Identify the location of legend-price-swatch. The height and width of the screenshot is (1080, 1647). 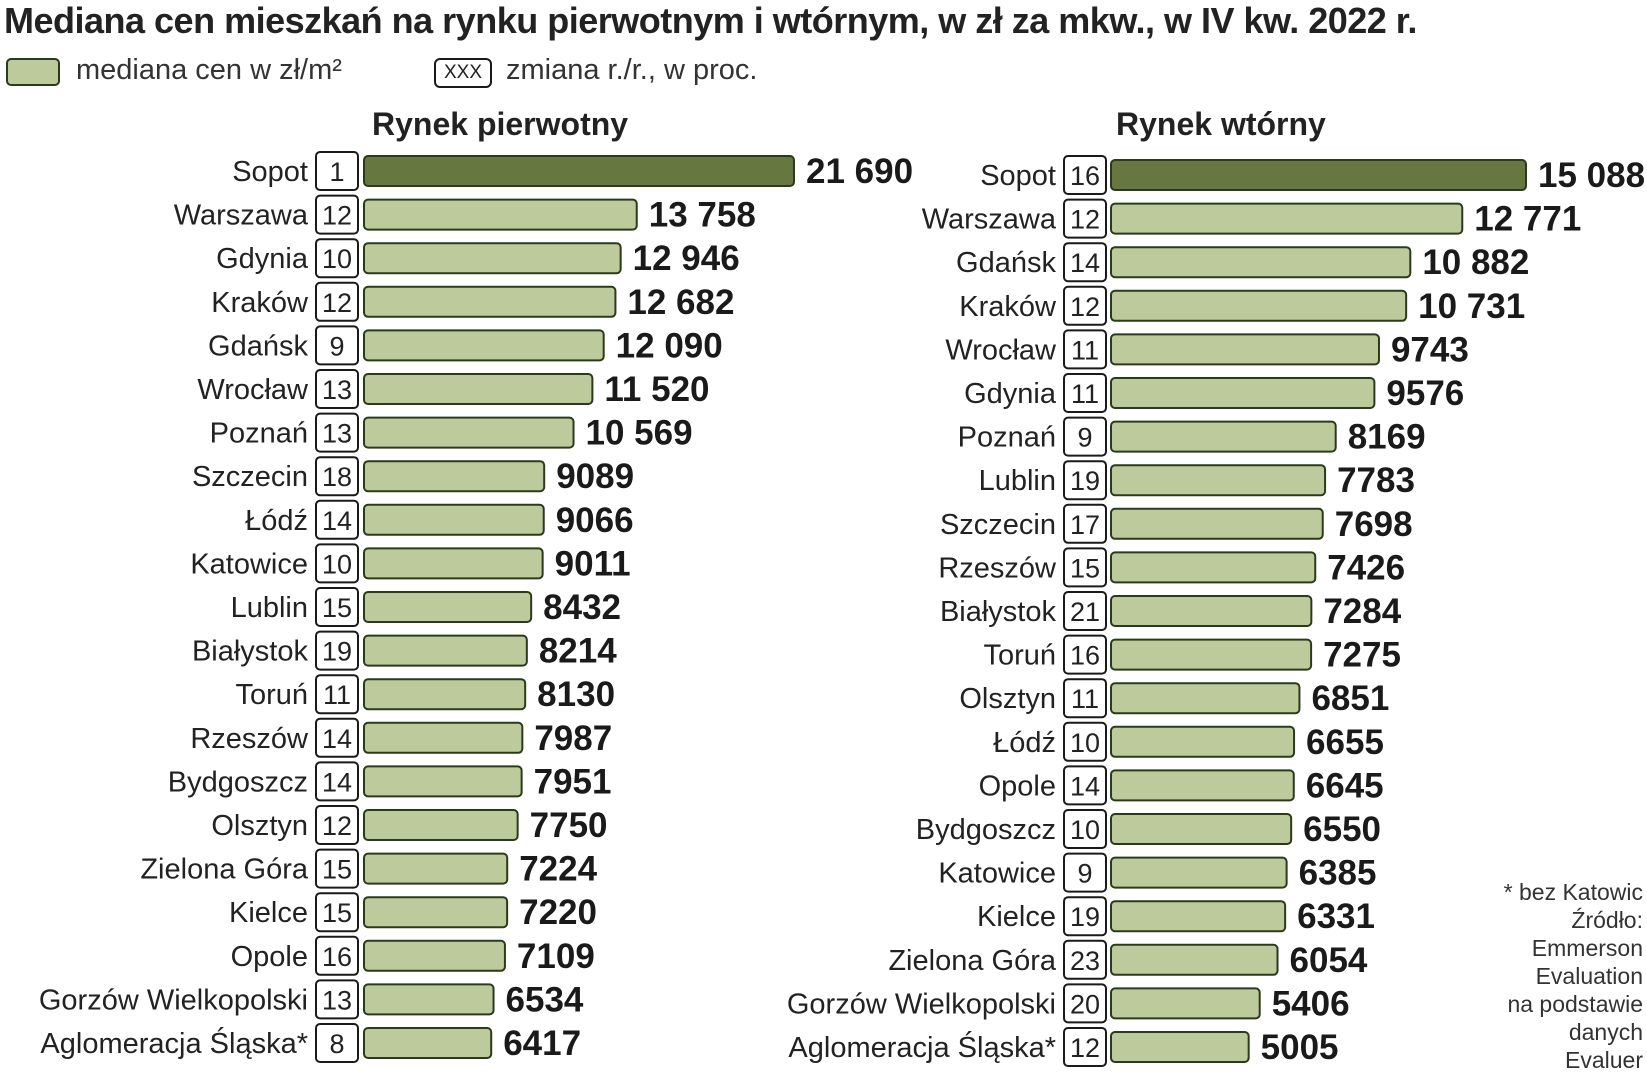
(33, 72).